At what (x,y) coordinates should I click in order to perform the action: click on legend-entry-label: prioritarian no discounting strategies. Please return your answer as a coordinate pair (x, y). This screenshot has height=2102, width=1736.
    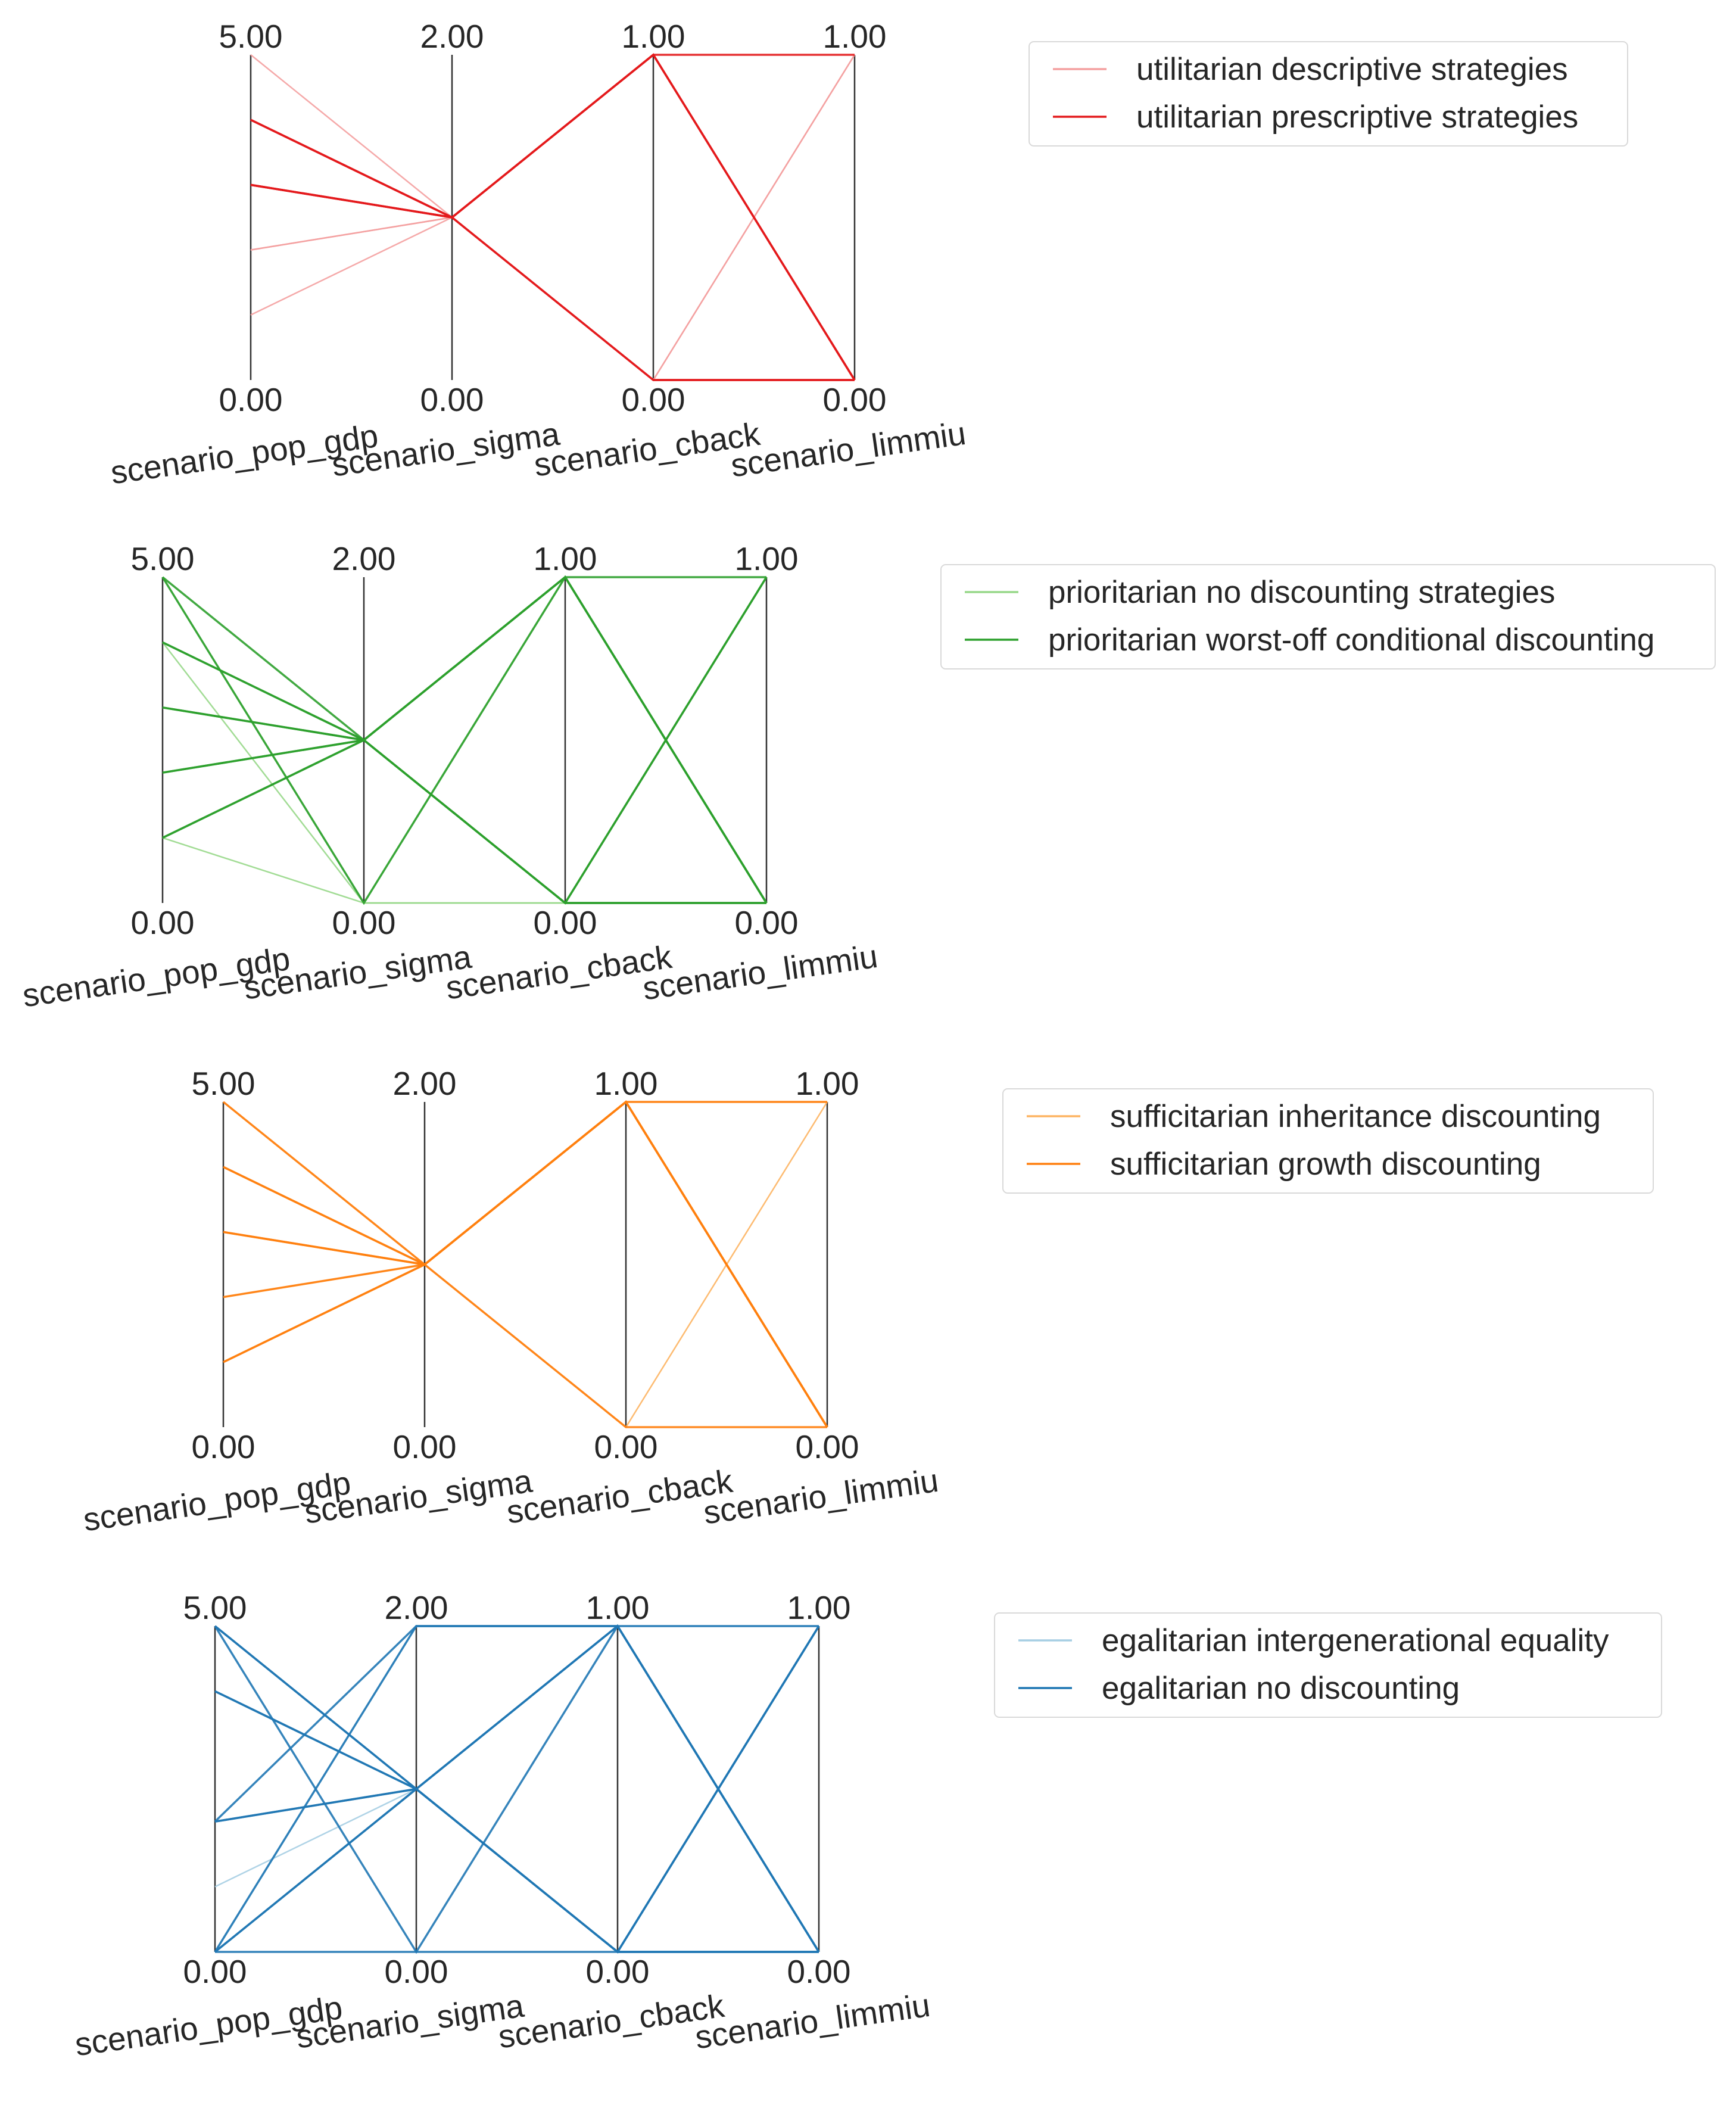
    Looking at the image, I should click on (1301, 592).